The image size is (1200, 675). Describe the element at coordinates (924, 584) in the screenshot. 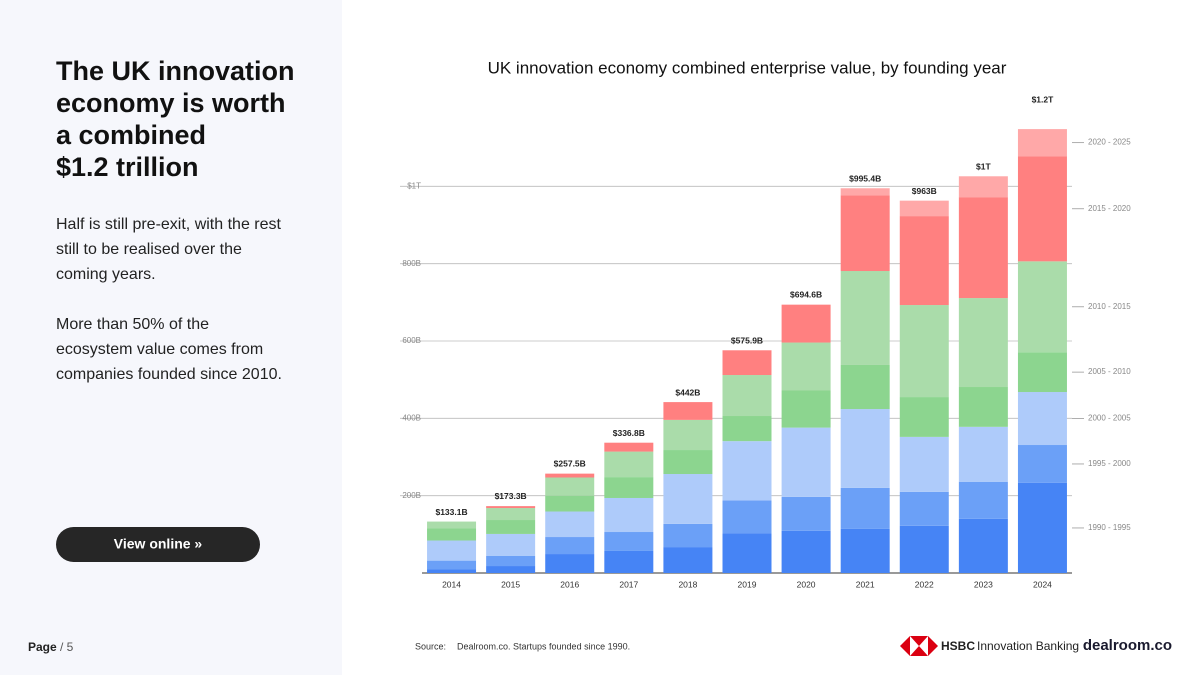

I see `x-tick-label: 2022` at that location.